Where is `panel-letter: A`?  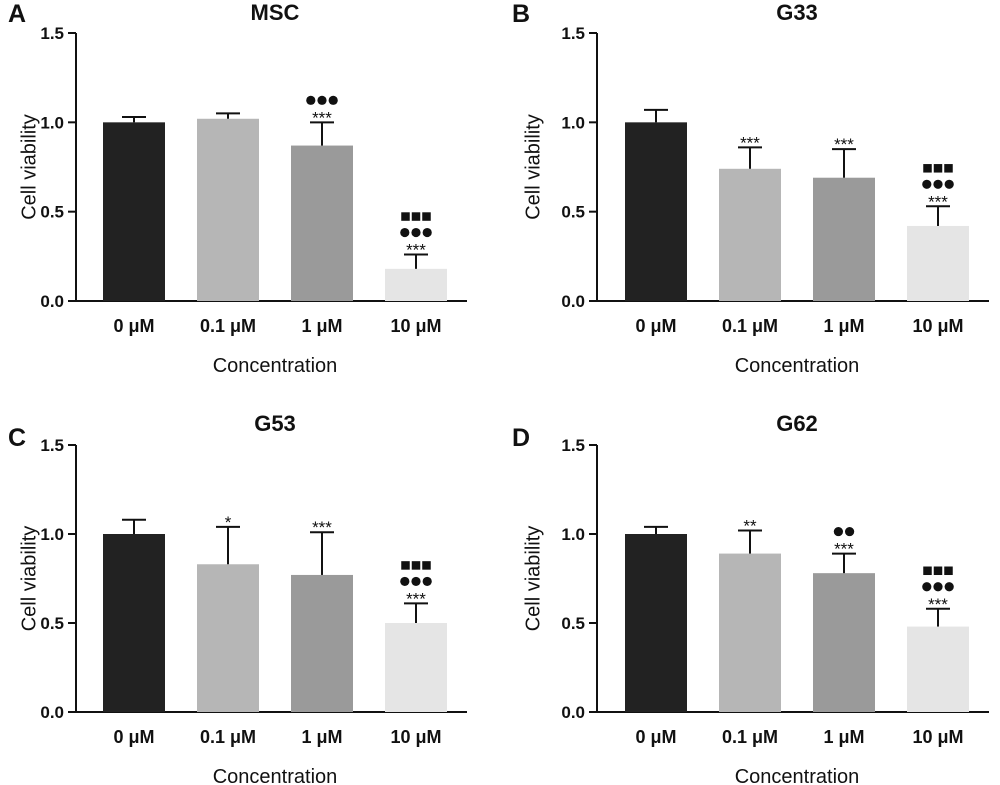 panel-letter: A is located at coordinates (17, 14).